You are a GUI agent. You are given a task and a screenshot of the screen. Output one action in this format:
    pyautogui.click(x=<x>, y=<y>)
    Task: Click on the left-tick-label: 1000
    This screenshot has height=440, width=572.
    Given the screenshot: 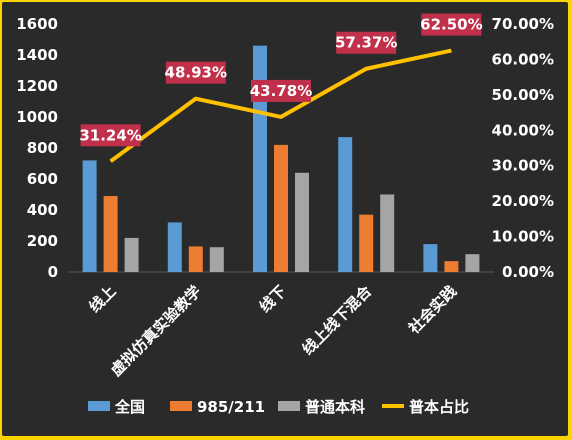 What is the action you would take?
    pyautogui.click(x=37, y=117)
    